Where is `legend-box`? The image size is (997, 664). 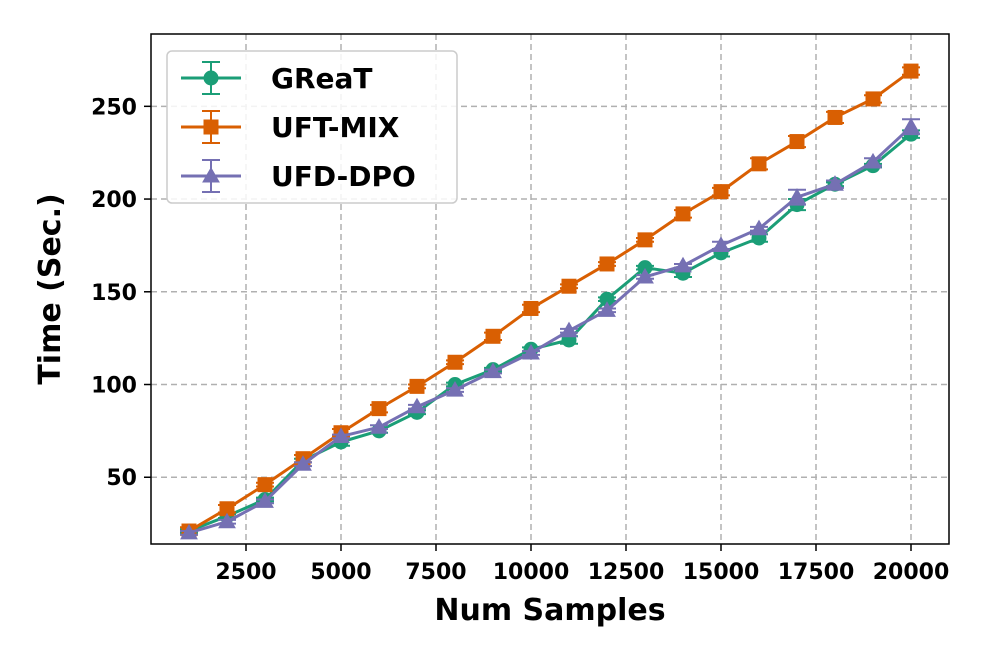
legend-box is located at coordinates (312, 127).